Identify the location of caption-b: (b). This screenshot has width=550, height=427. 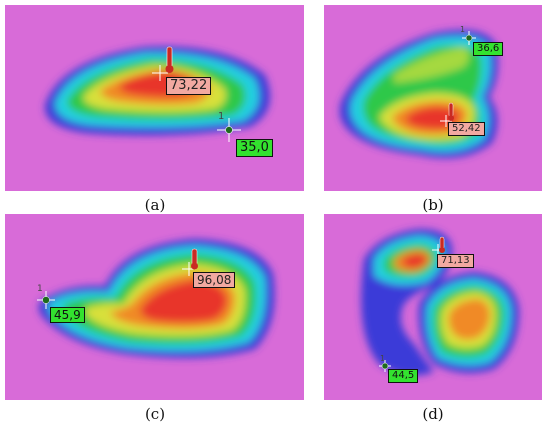
(433, 205).